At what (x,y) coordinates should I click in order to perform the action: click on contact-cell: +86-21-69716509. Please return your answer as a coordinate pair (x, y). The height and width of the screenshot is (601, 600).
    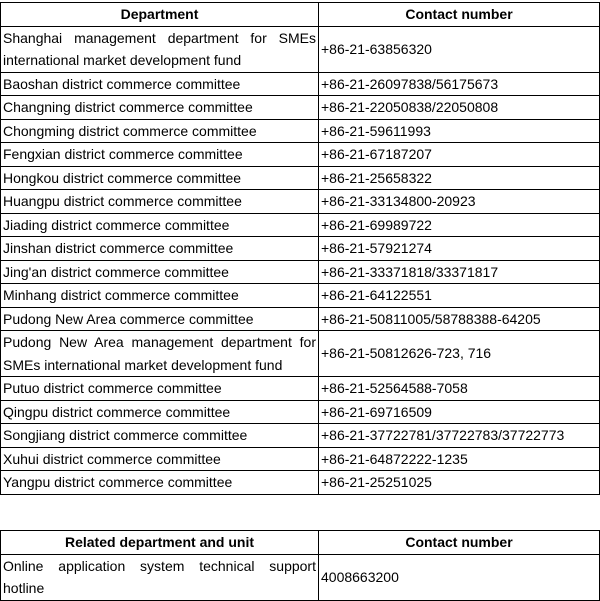
    Looking at the image, I should click on (459, 411).